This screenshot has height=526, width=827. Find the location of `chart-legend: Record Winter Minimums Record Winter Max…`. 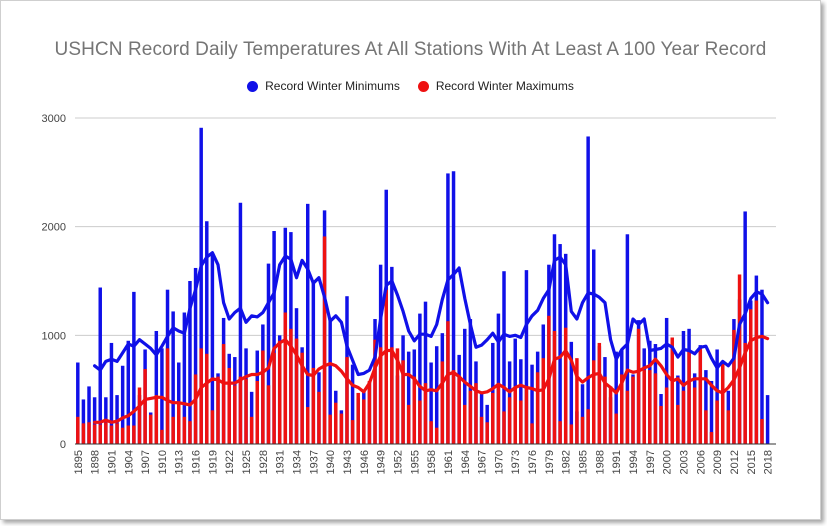

chart-legend: Record Winter Minimums Record Winter Max… is located at coordinates (410, 86).